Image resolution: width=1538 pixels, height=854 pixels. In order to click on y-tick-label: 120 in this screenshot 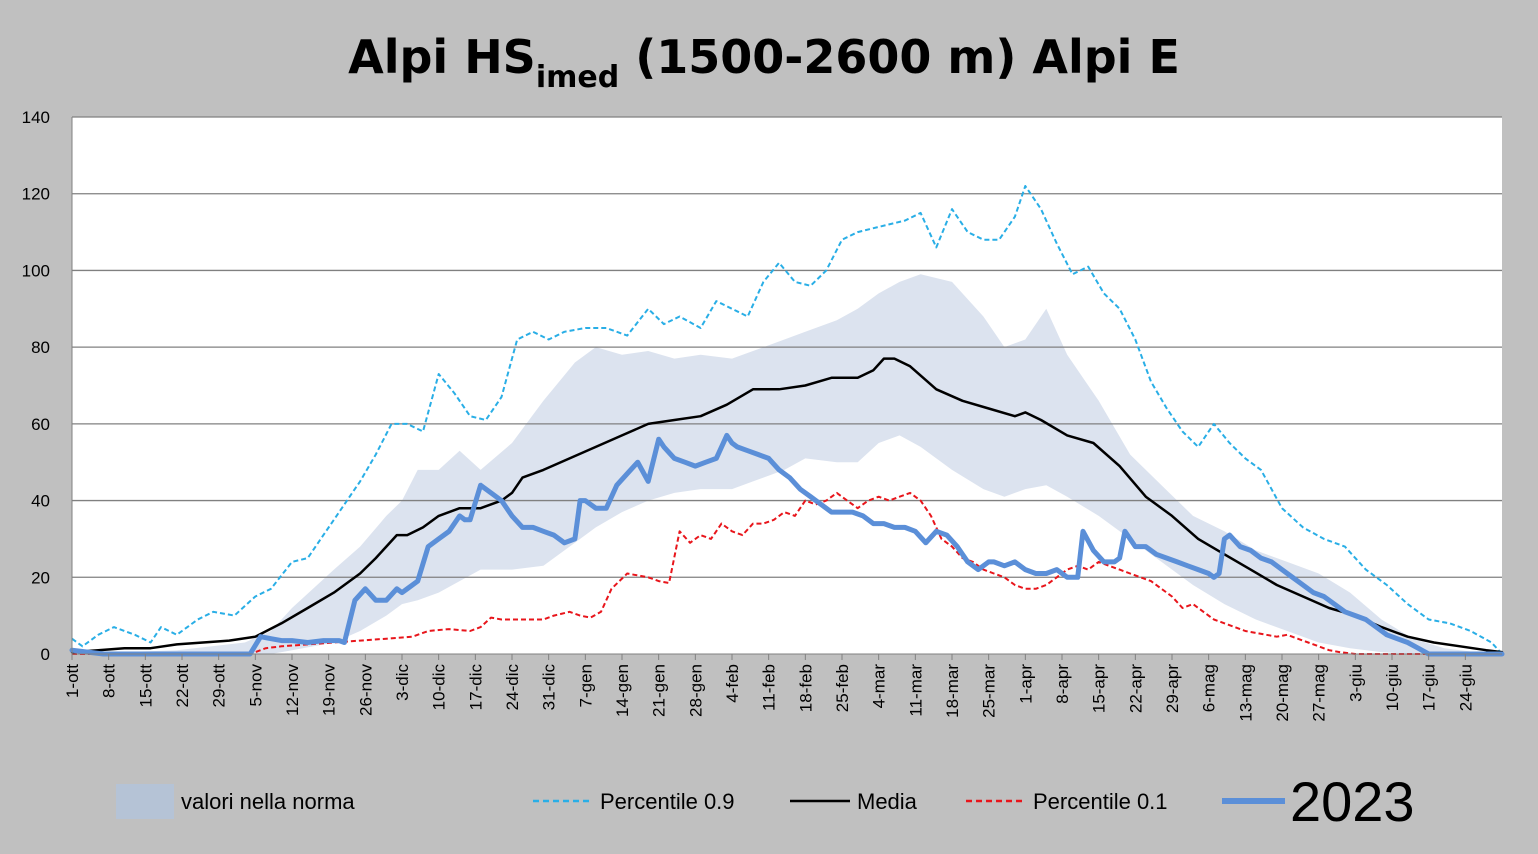, I will do `click(36, 194)`.